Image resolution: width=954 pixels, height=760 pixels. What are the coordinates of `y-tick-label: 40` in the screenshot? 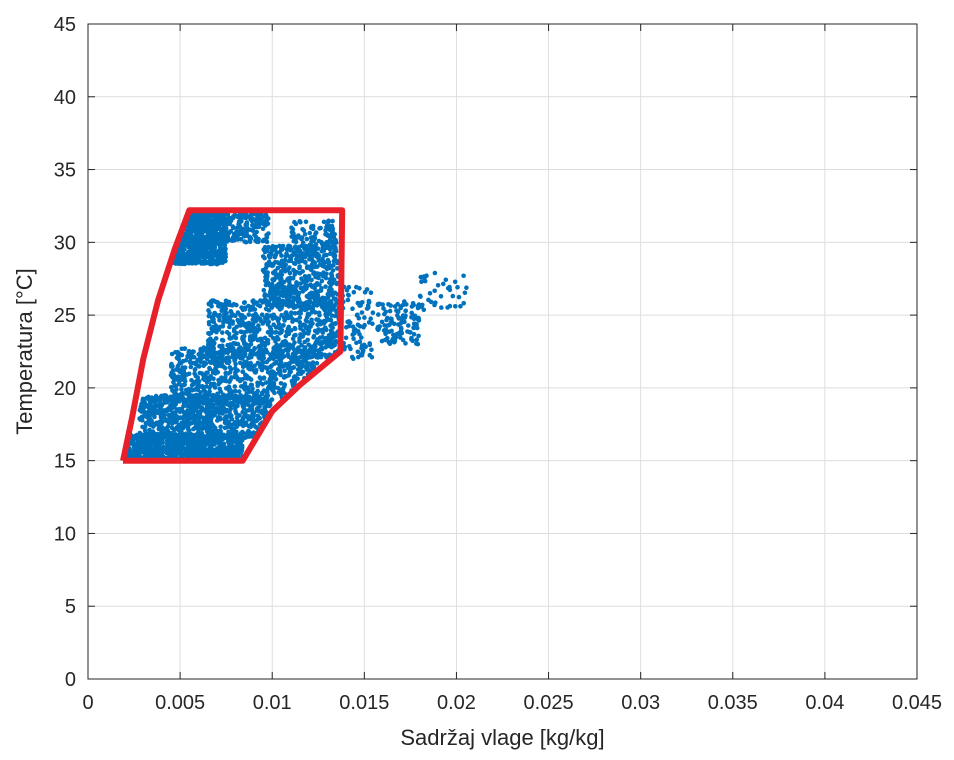 It's located at (65, 98).